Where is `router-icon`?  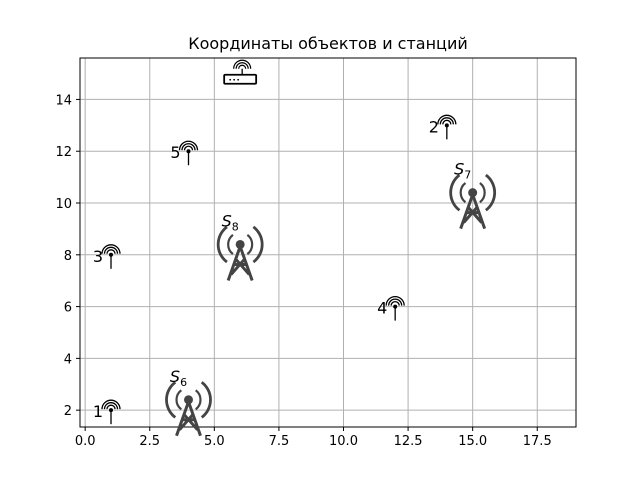 router-icon is located at coordinates (240, 72).